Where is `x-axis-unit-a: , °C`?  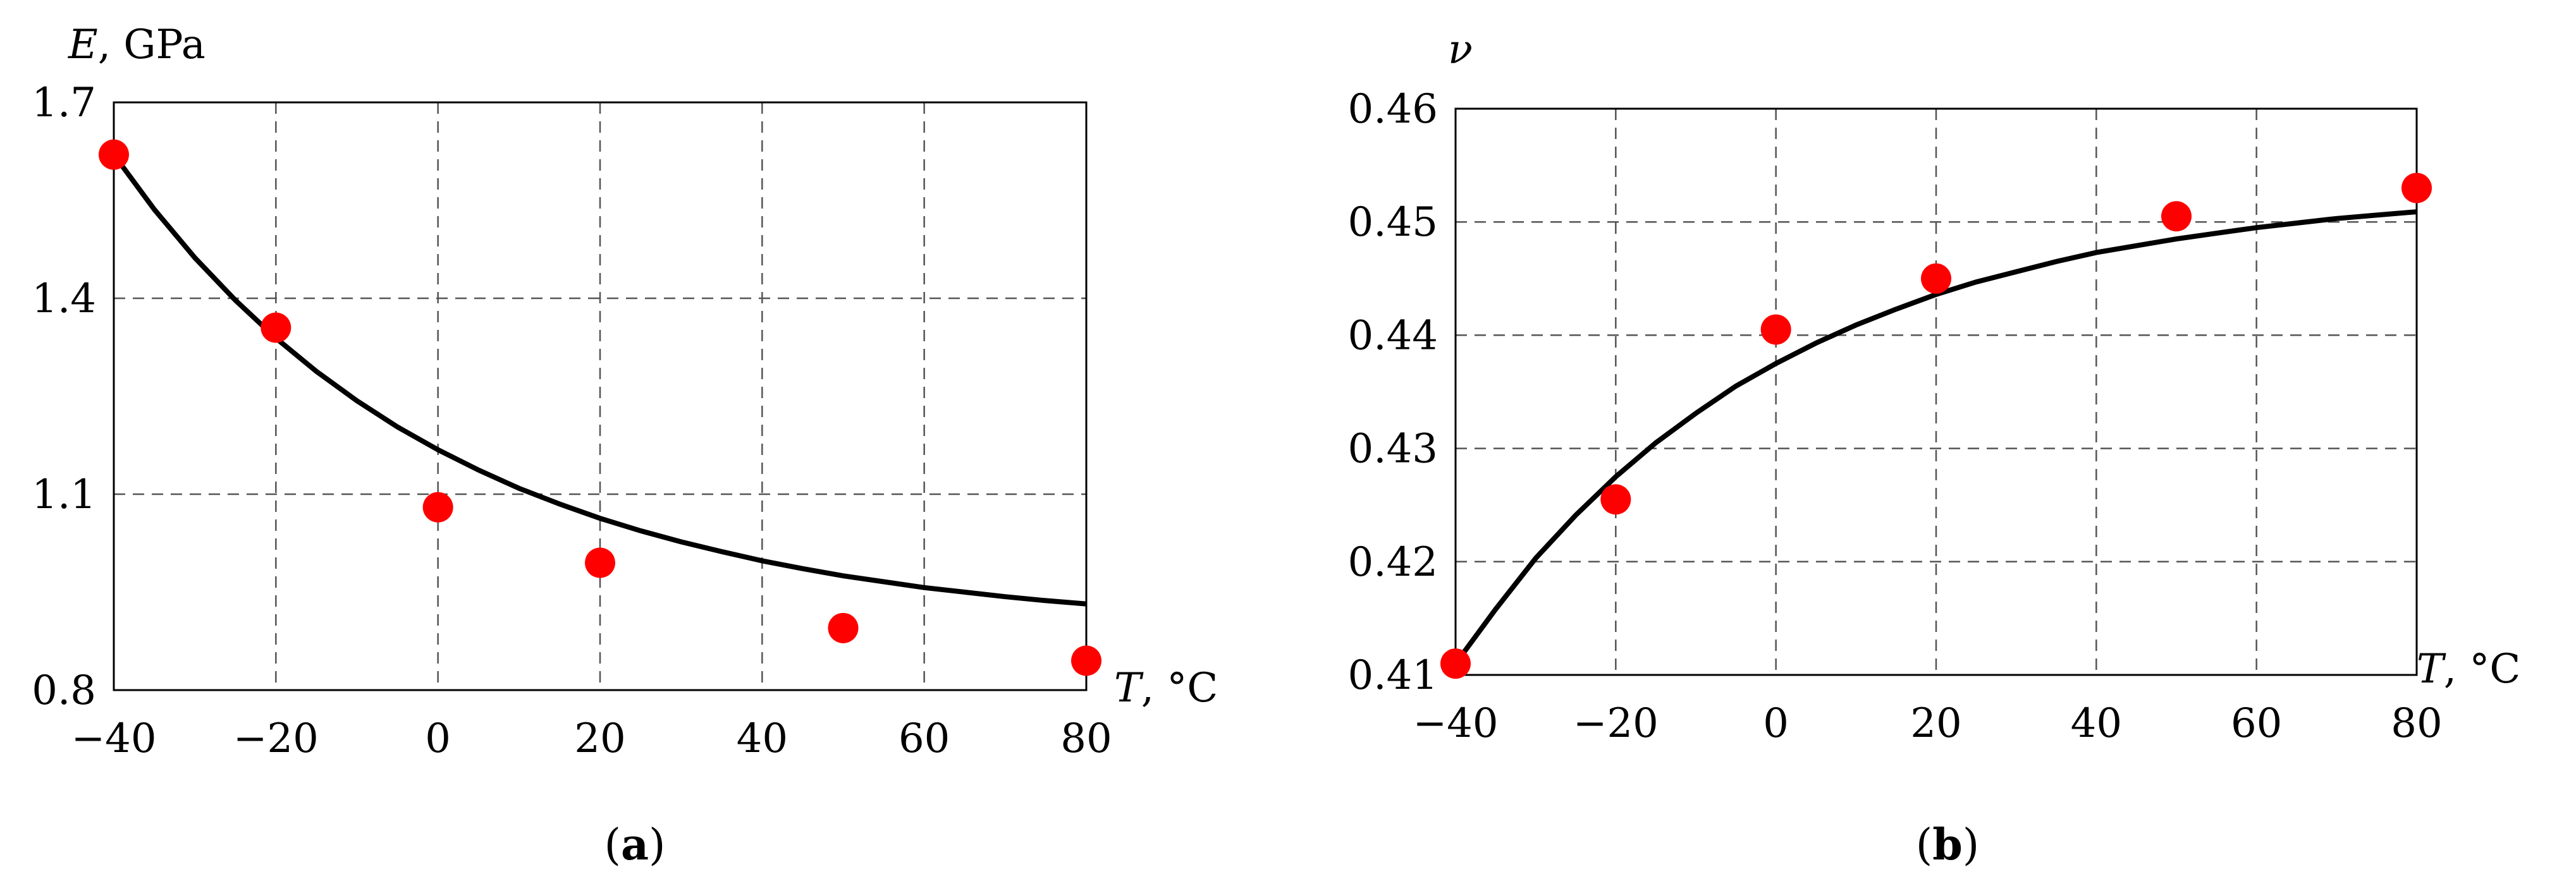
x-axis-unit-a: , °C is located at coordinates (1179, 689).